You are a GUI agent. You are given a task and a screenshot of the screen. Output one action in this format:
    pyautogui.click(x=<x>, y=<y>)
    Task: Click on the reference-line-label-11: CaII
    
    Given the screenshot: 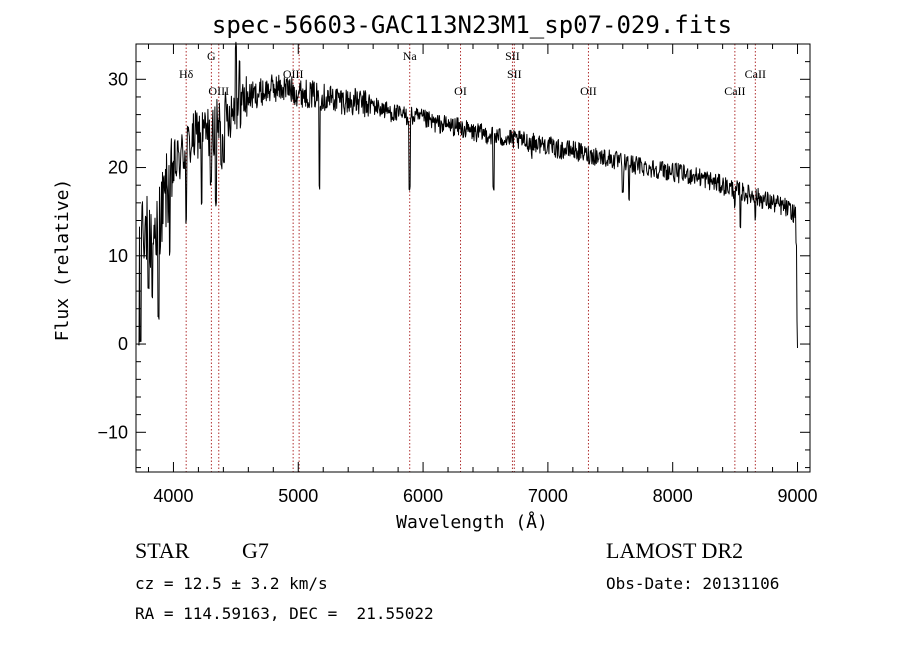 What is the action you would take?
    pyautogui.click(x=755, y=74)
    